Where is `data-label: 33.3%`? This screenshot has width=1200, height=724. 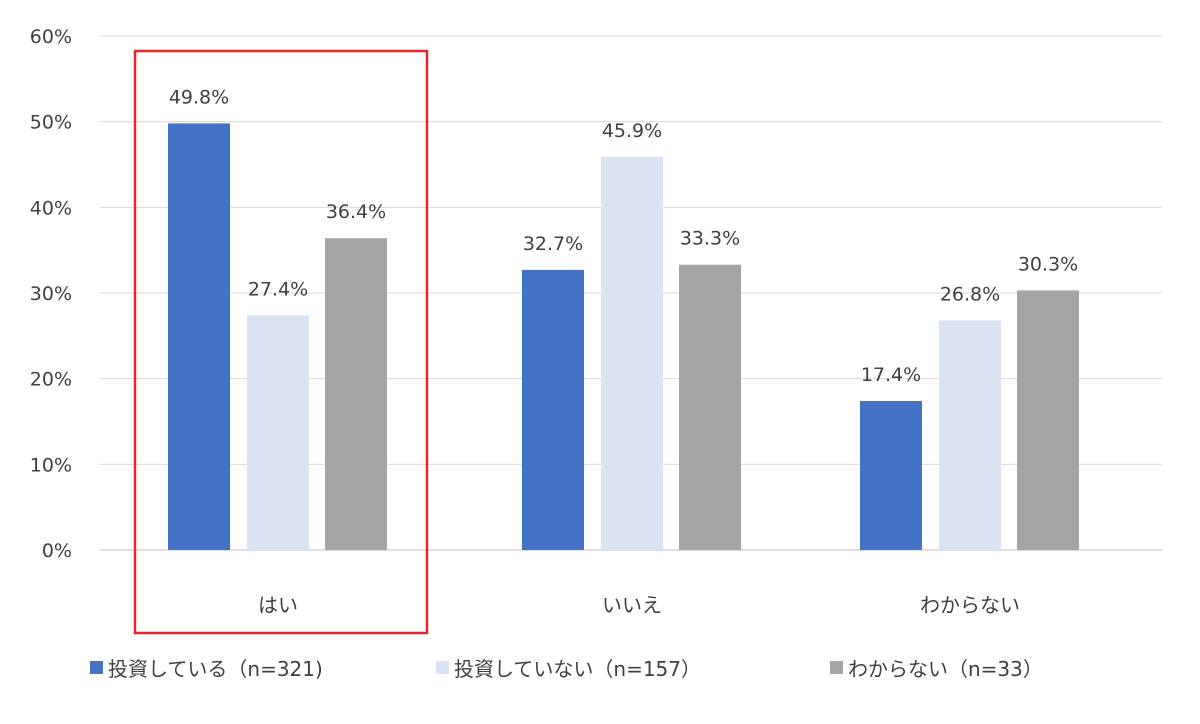 data-label: 33.3% is located at coordinates (710, 239).